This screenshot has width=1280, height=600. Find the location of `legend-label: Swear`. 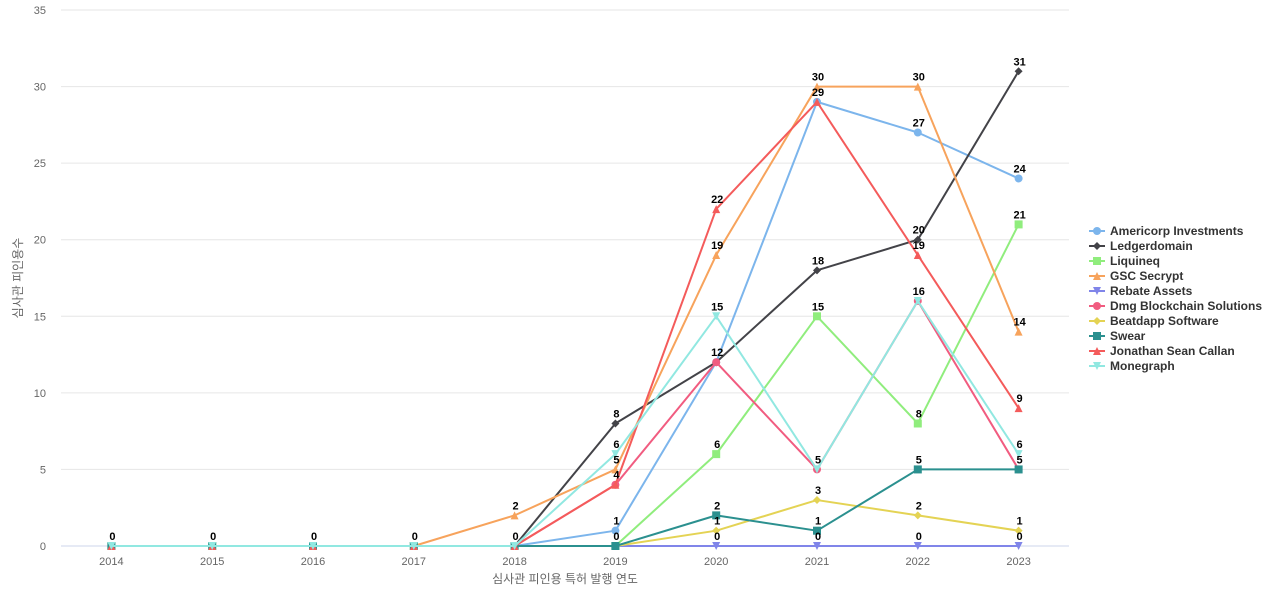

legend-label: Swear is located at coordinates (1128, 336).